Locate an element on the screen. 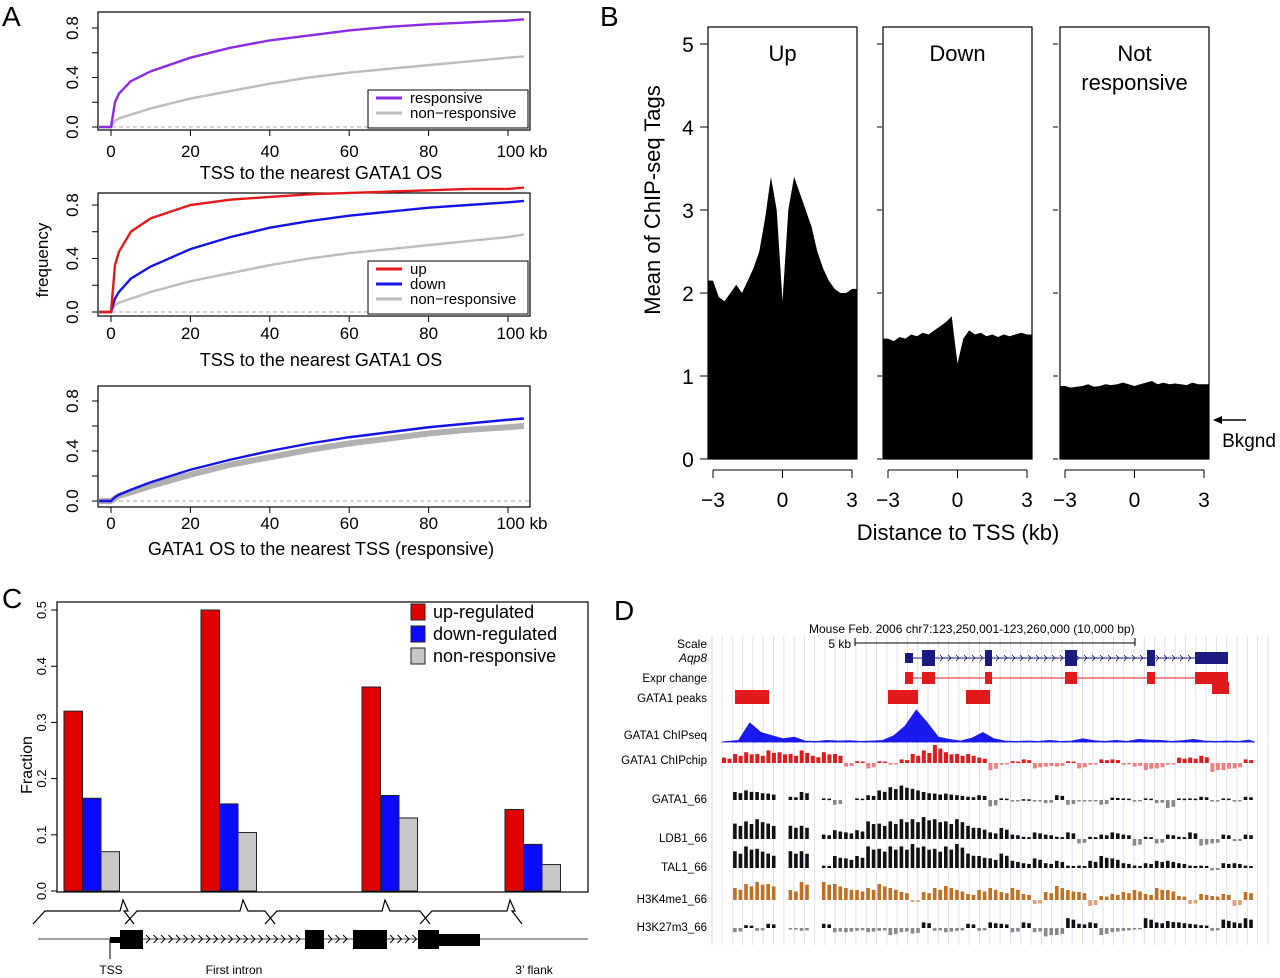 This screenshot has height=978, width=1280. y-tick-label: 1 is located at coordinates (688, 377).